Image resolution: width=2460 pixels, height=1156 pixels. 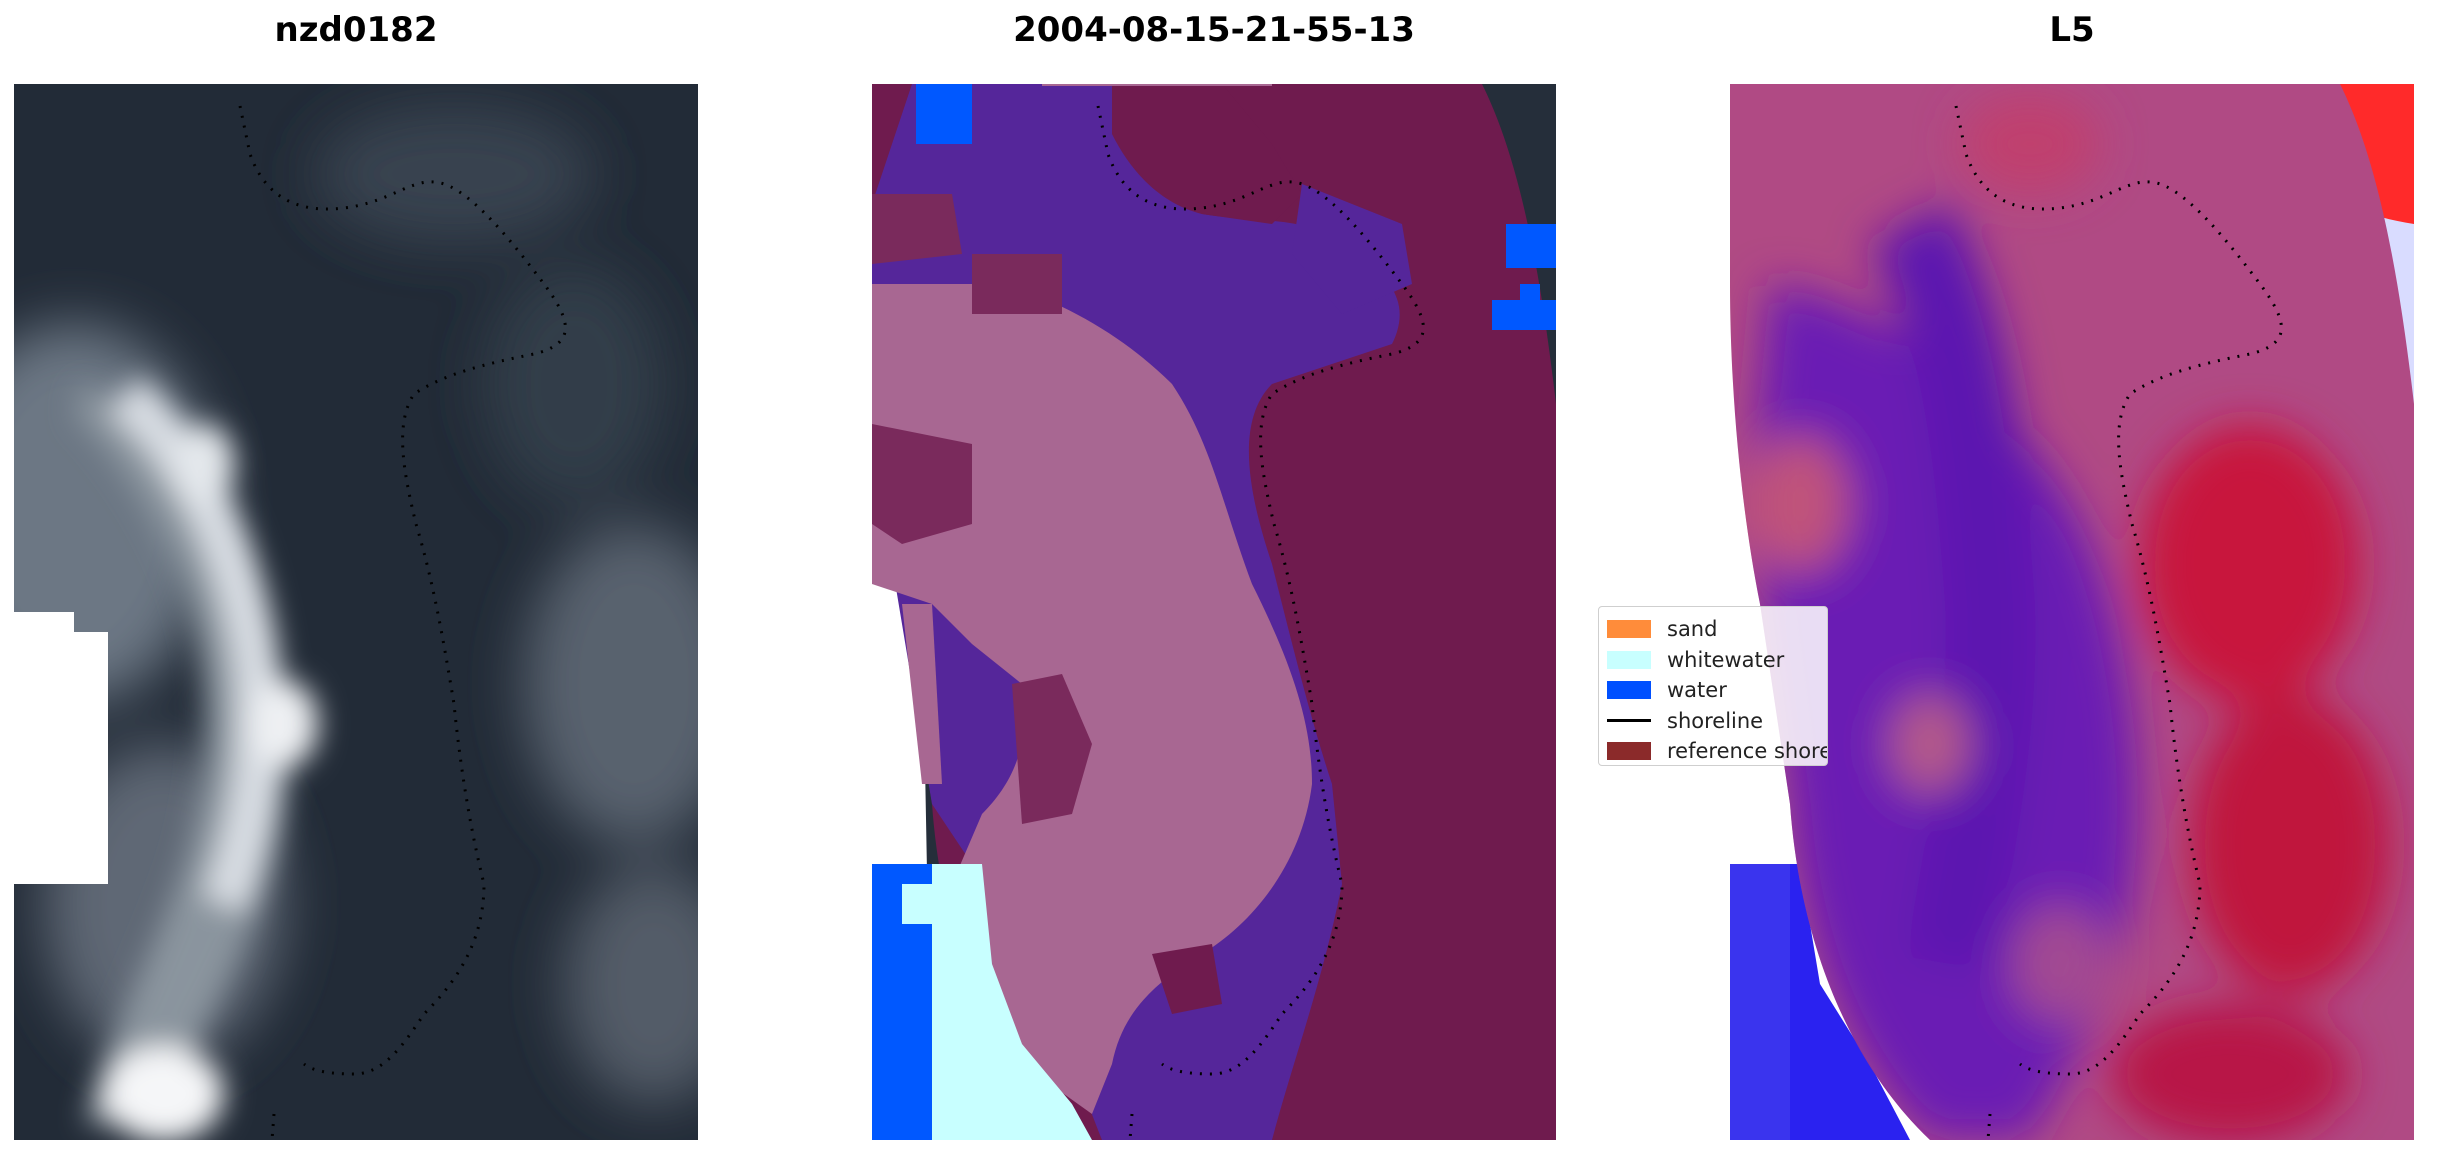 I want to click on legend-label-sand: sand, so click(x=1692, y=629).